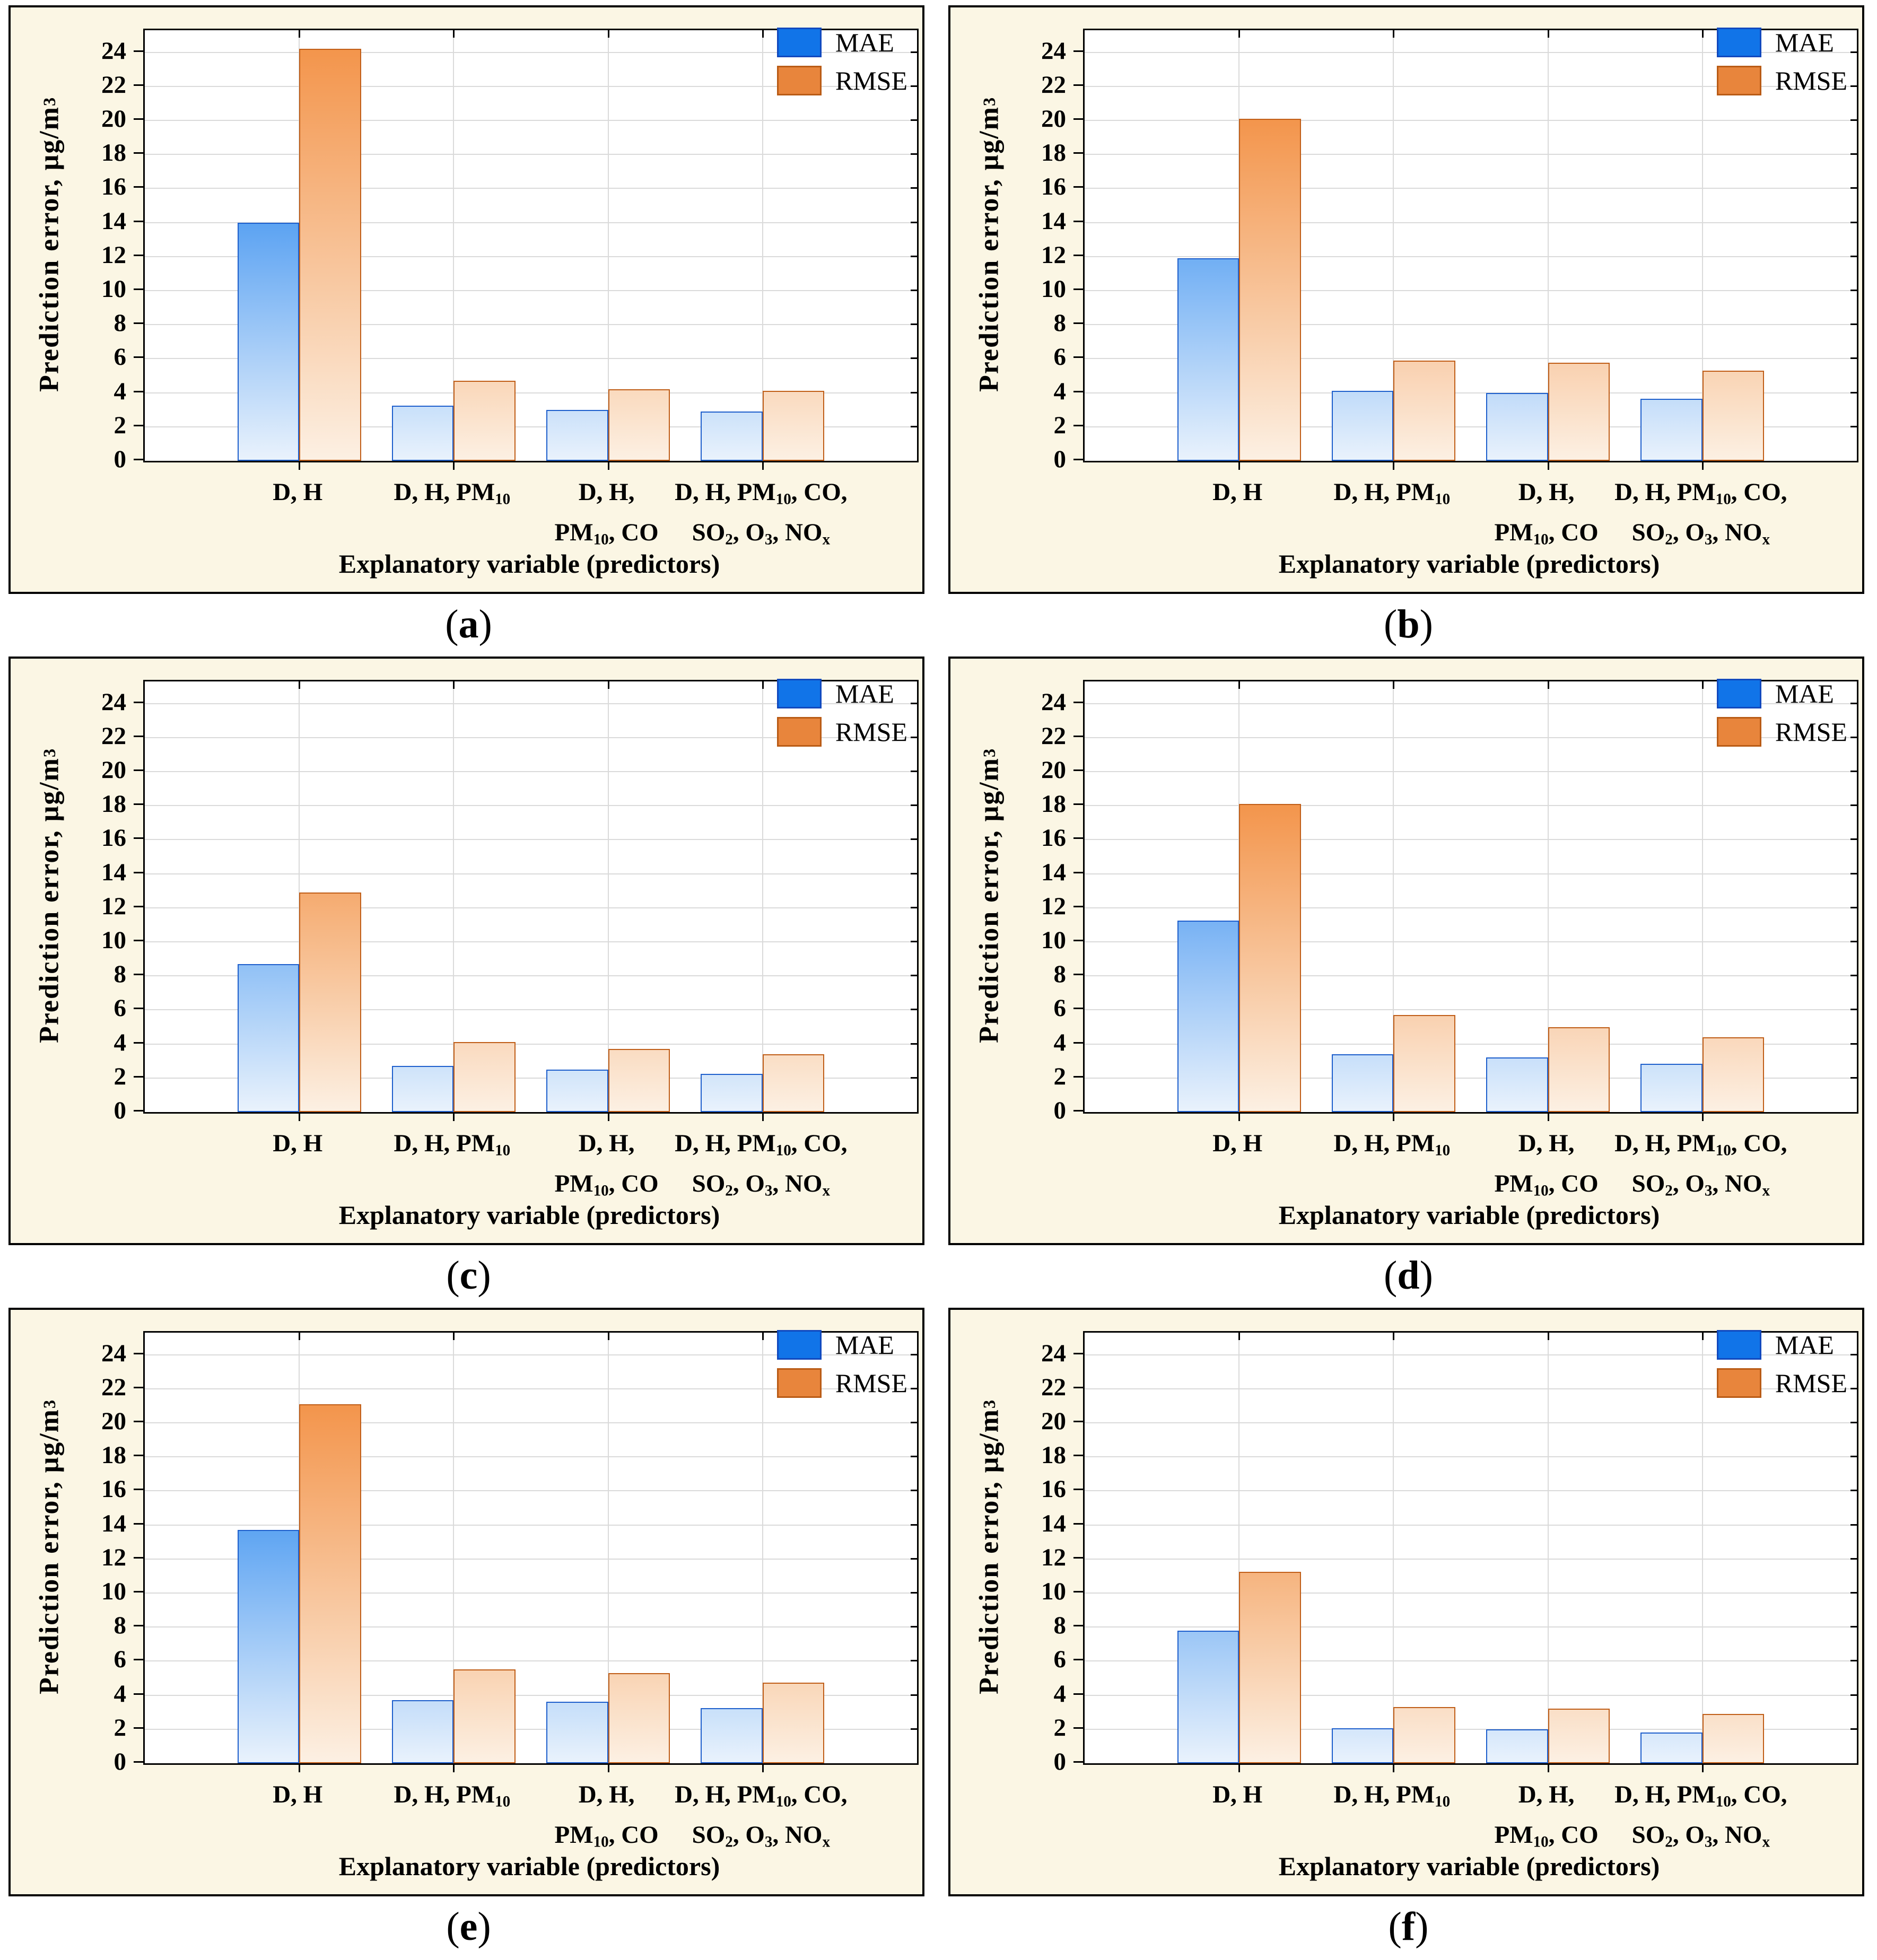 Image resolution: width=1877 pixels, height=1960 pixels. Describe the element at coordinates (871, 80) in the screenshot. I see `legend-label-rmse: RMSE` at that location.